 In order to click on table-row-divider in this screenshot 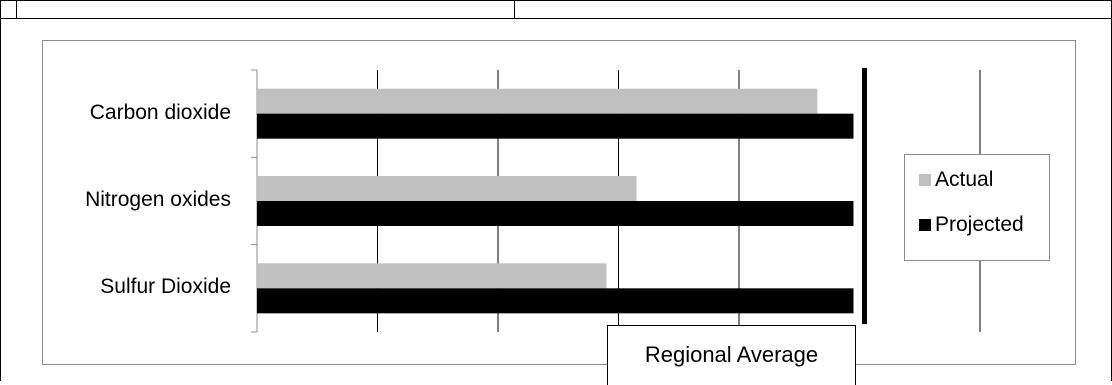, I will do `click(556, 18)`.